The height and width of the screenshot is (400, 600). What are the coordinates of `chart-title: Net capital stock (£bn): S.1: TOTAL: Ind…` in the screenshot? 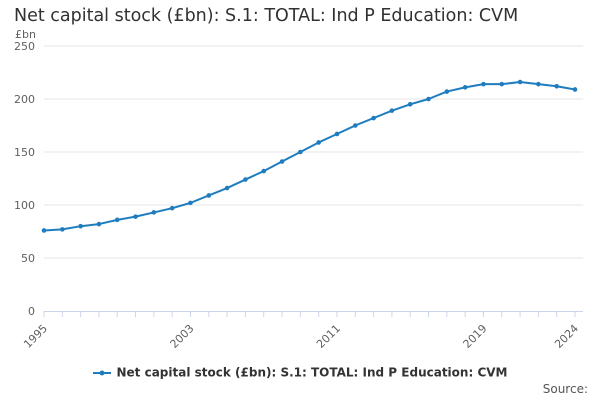 It's located at (266, 16).